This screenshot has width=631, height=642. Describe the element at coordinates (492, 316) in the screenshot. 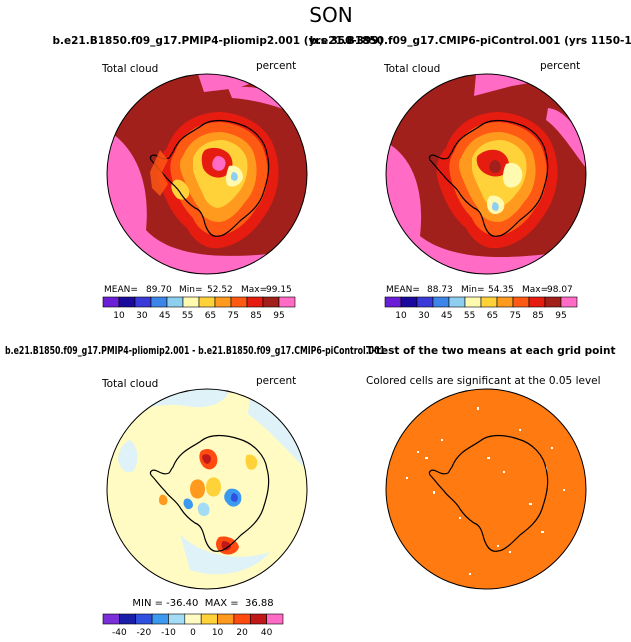

I see `panel-2-colorbar-tick-label: 65` at that location.